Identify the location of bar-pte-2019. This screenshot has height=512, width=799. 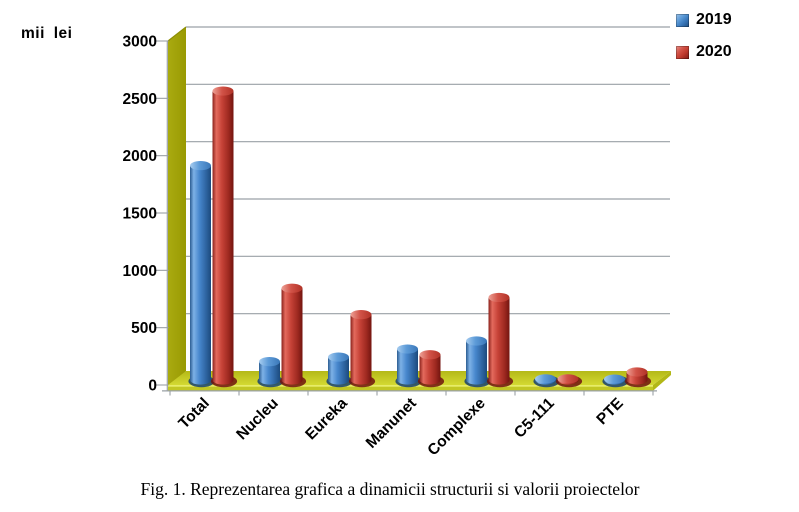
(615, 381).